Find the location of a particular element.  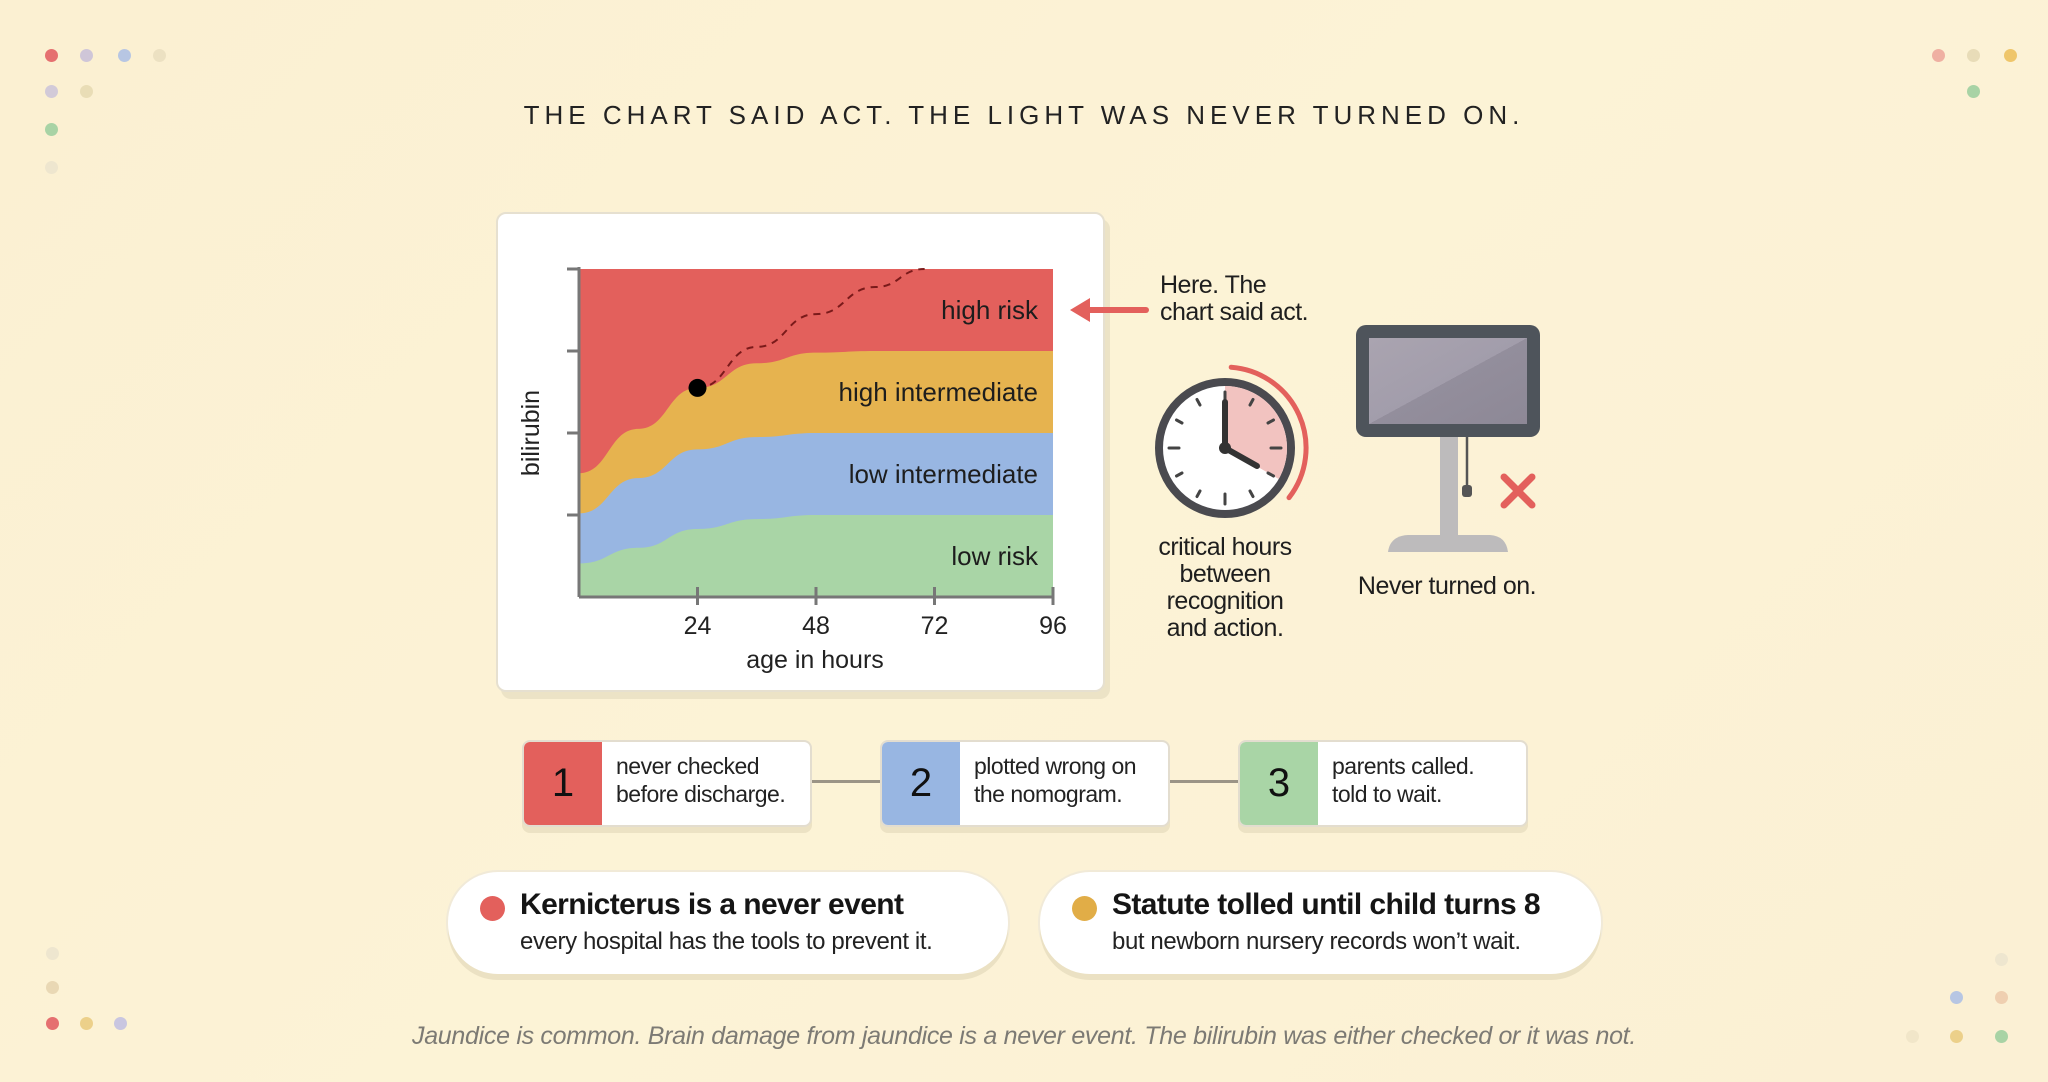

step-number: 3 is located at coordinates (1279, 783).